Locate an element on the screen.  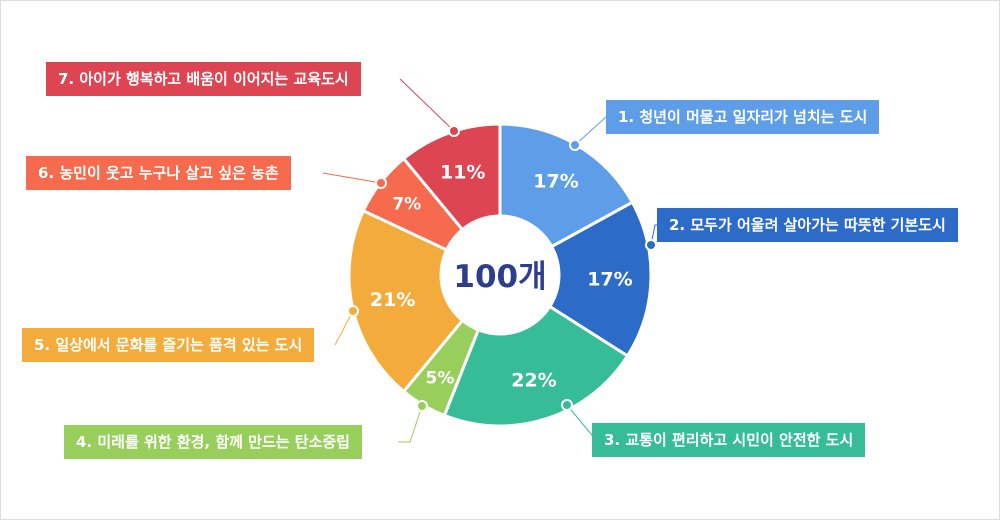
slice-value-label-6: 7% is located at coordinates (406, 205).